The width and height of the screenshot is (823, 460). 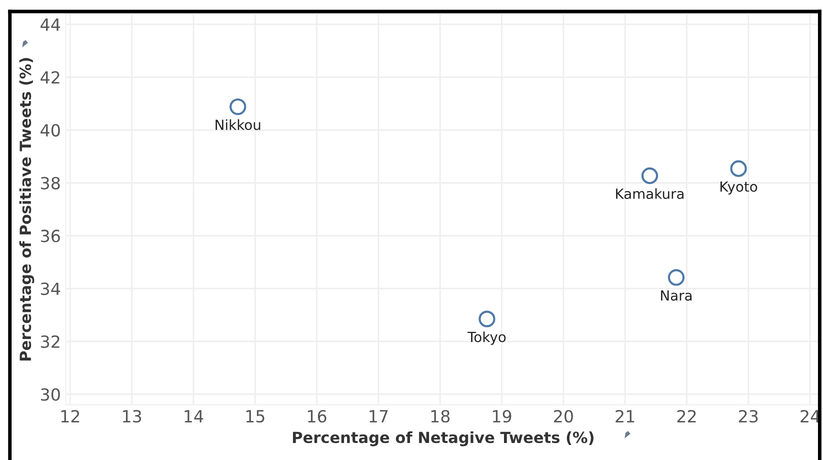 I want to click on x-tick-label: 22, so click(x=686, y=416).